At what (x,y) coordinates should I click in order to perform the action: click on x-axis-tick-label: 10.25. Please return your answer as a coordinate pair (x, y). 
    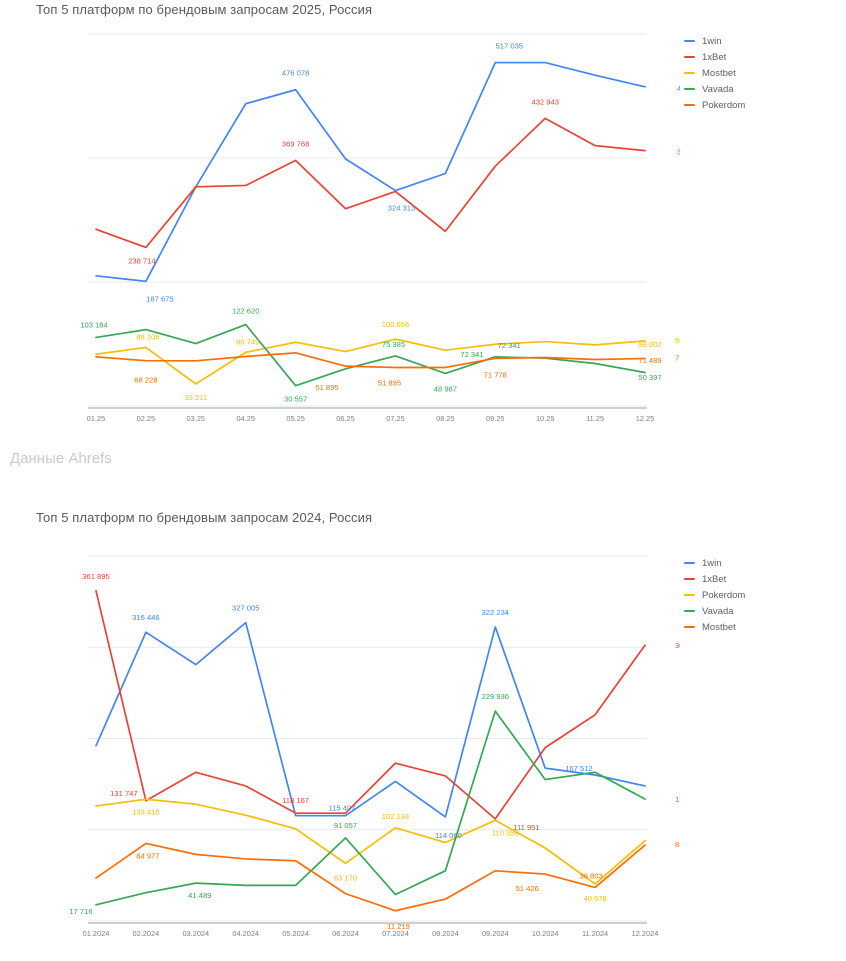
    Looking at the image, I should click on (545, 418).